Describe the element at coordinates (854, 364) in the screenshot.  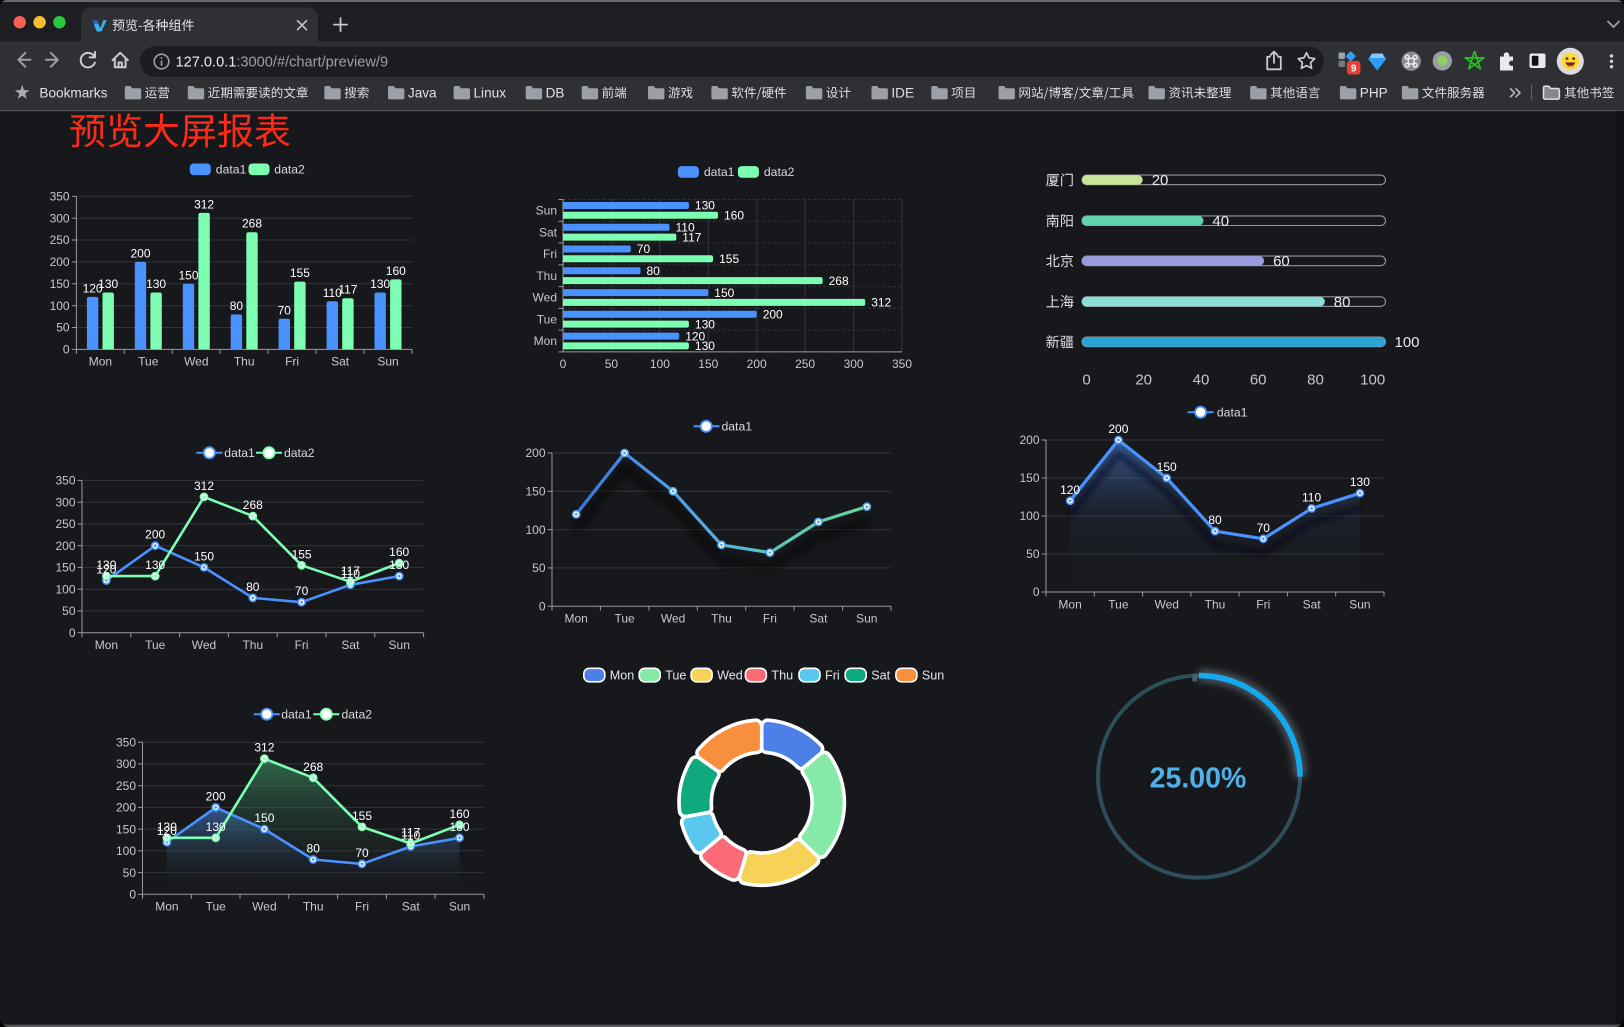
I see `svg-text: 300` at that location.